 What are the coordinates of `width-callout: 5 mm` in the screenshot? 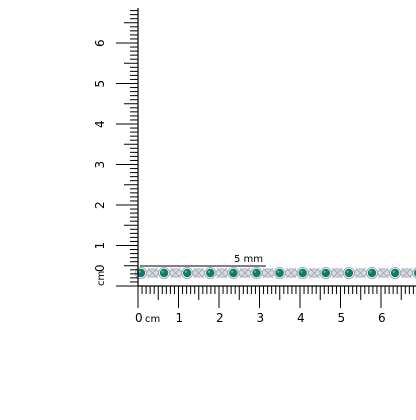 It's located at (203, 260).